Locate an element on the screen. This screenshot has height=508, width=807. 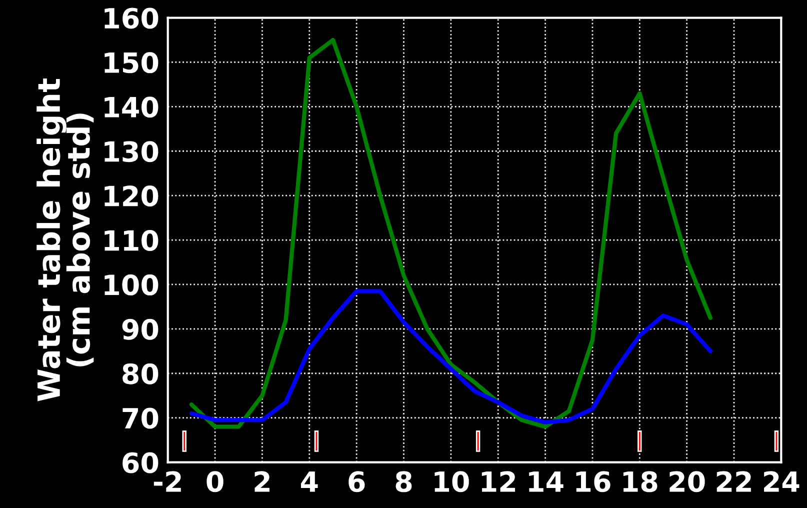
x-tick-label: -2 is located at coordinates (167, 481).